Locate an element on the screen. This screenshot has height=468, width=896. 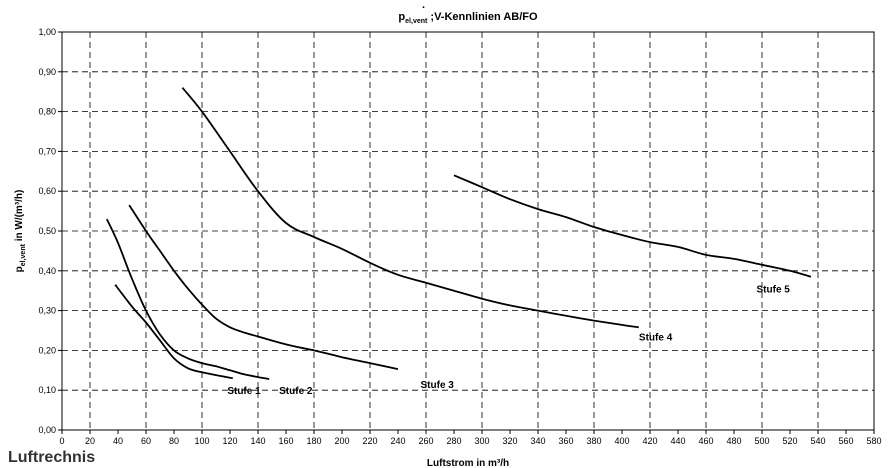
x-tick-label: 300 is located at coordinates (481, 441).